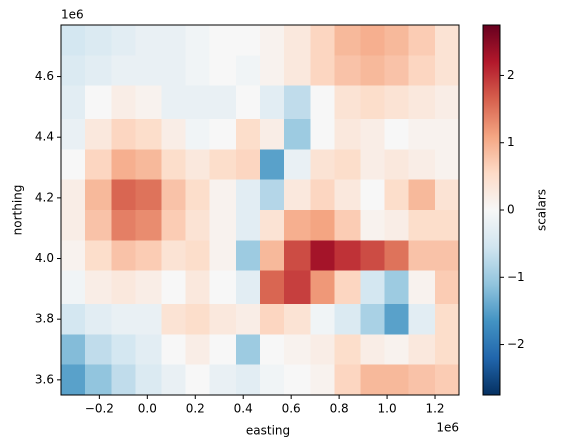 This screenshot has width=561, height=448. I want to click on x-tick-label: 1.2, so click(434, 409).